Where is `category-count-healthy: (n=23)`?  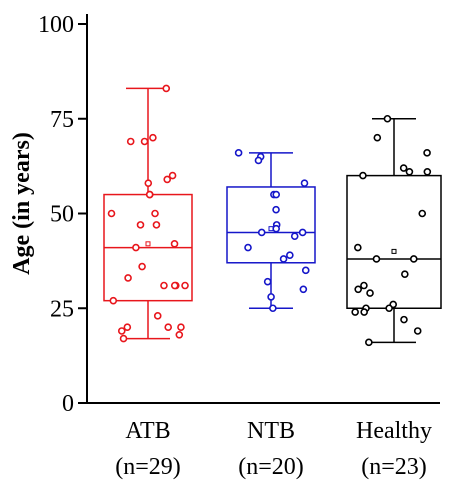
category-count-healthy: (n=23) is located at coordinates (394, 467).